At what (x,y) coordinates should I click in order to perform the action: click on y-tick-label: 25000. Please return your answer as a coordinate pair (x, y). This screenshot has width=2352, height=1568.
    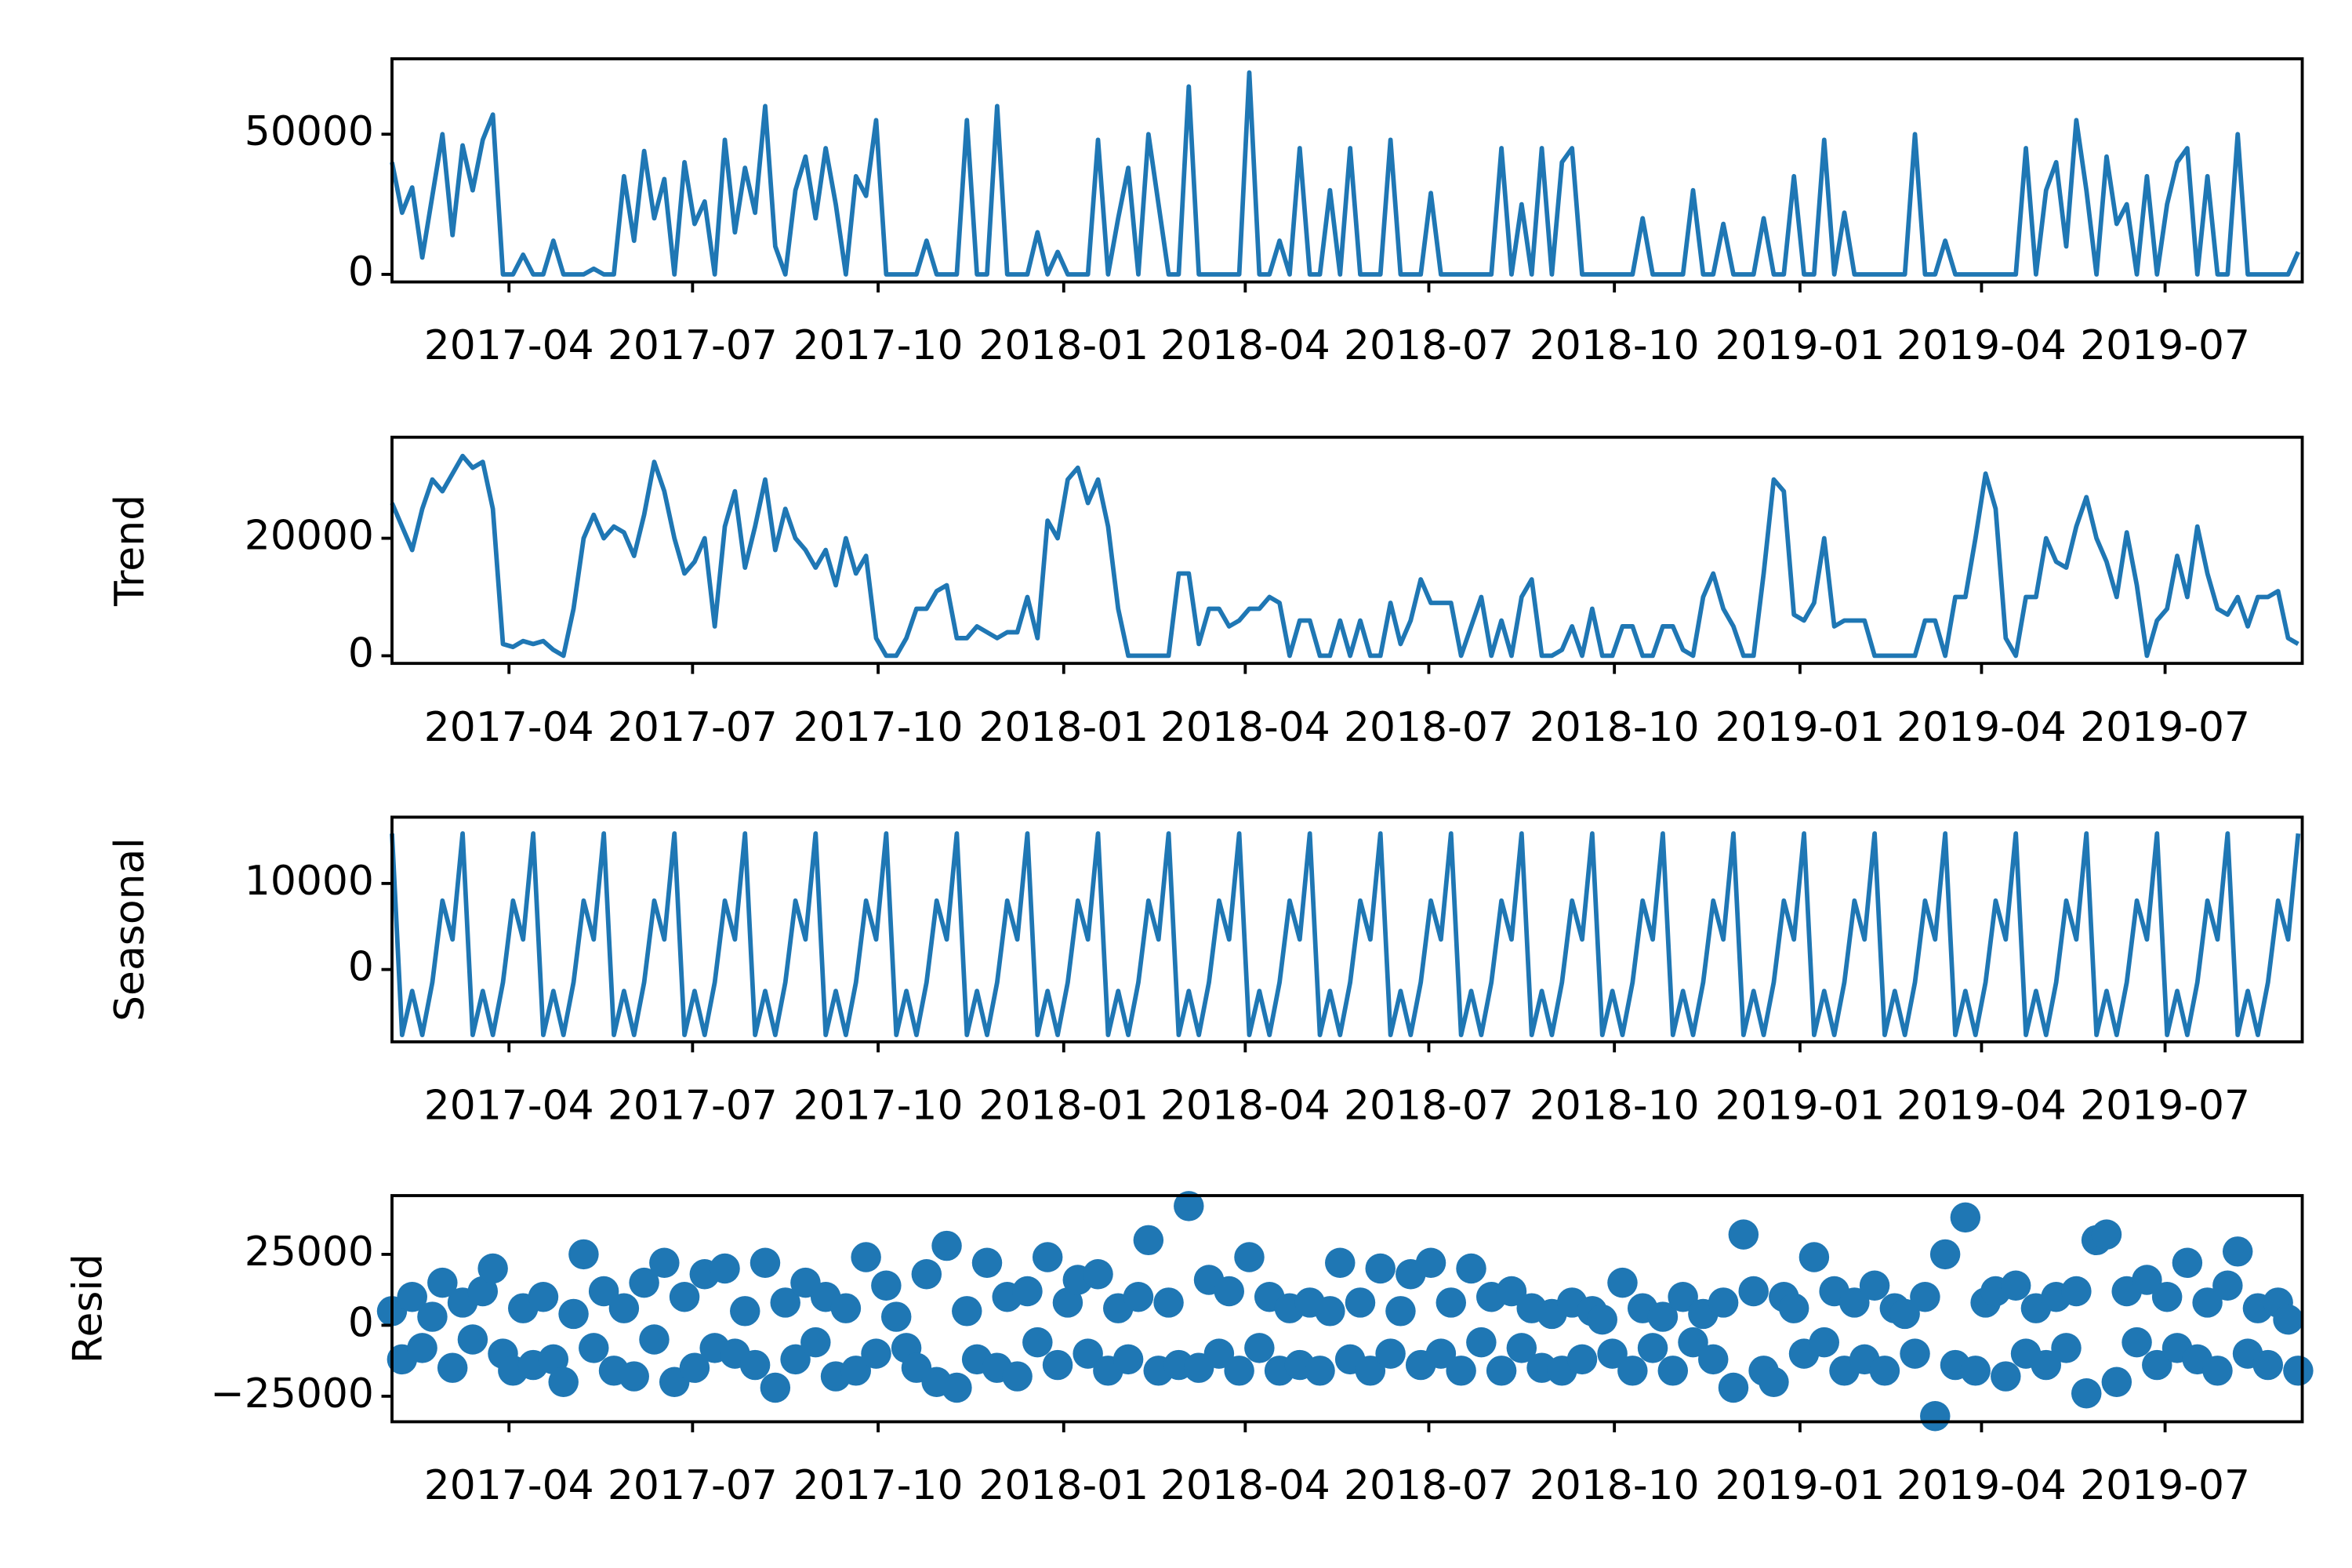
    Looking at the image, I should click on (309, 1252).